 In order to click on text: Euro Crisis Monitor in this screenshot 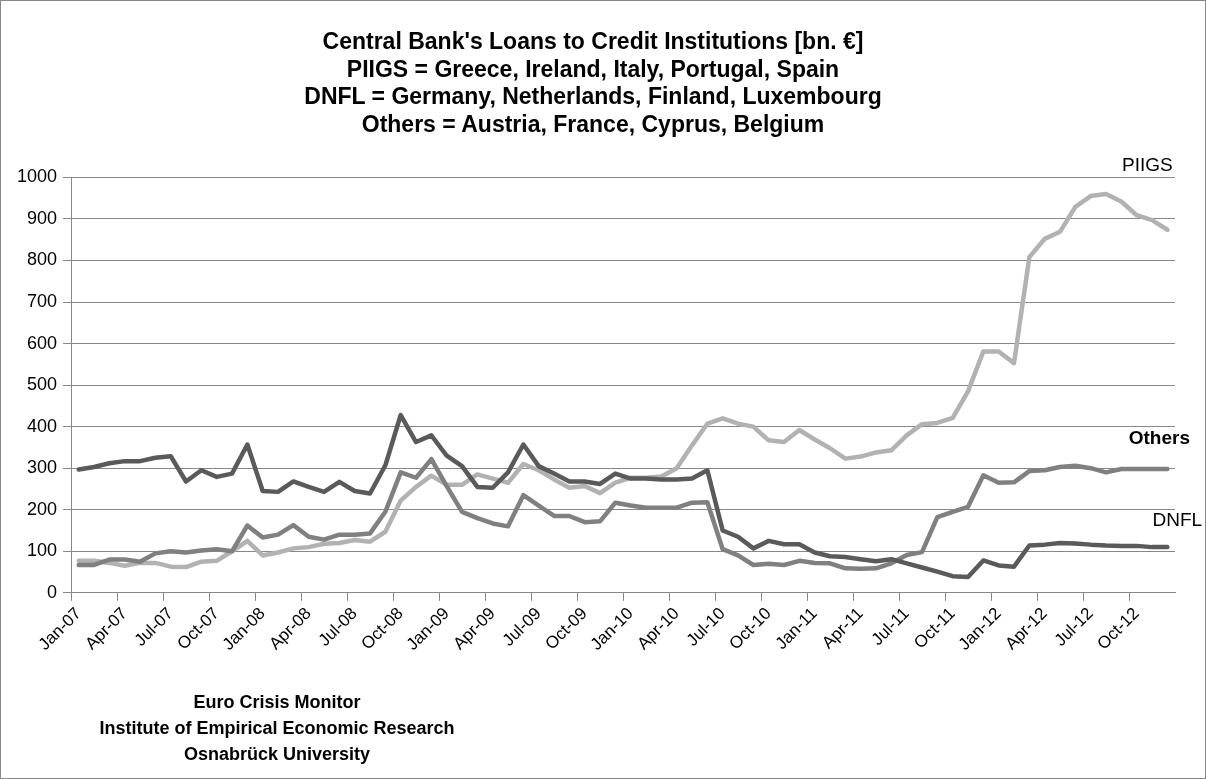, I will do `click(277, 702)`.